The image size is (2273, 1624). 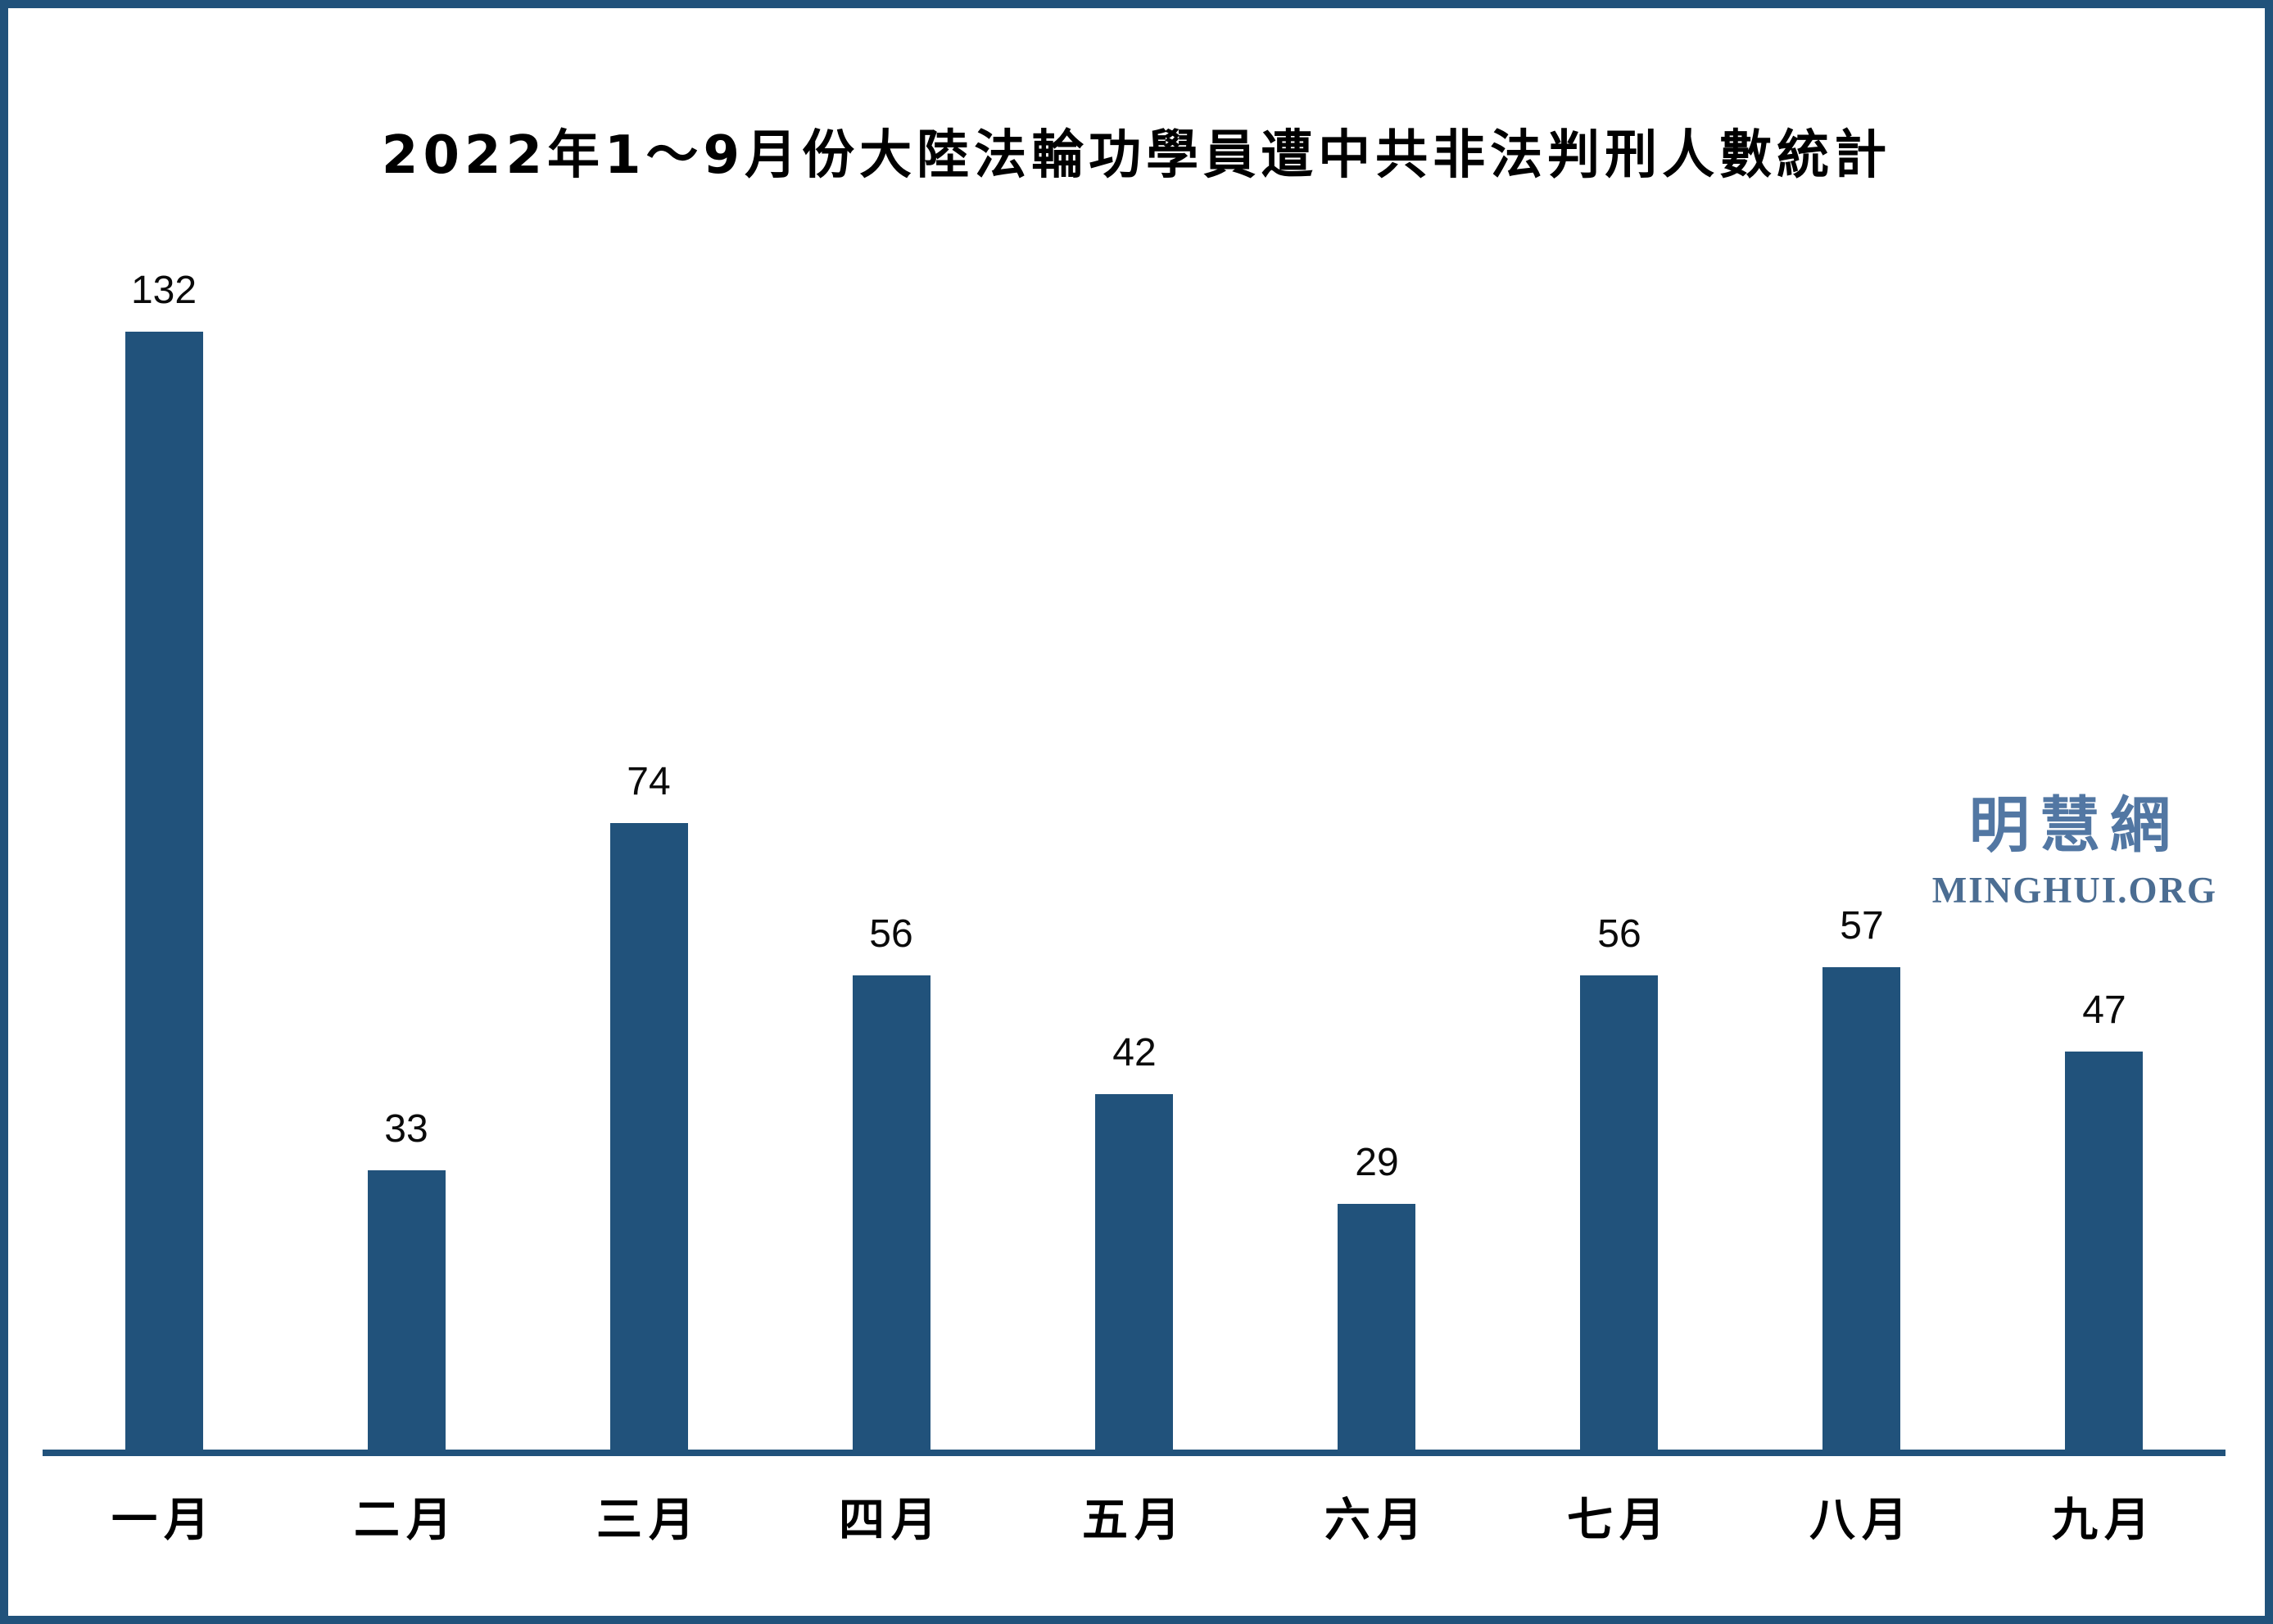 What do you see at coordinates (406, 1129) in the screenshot?
I see `bar-value-label: 33` at bounding box center [406, 1129].